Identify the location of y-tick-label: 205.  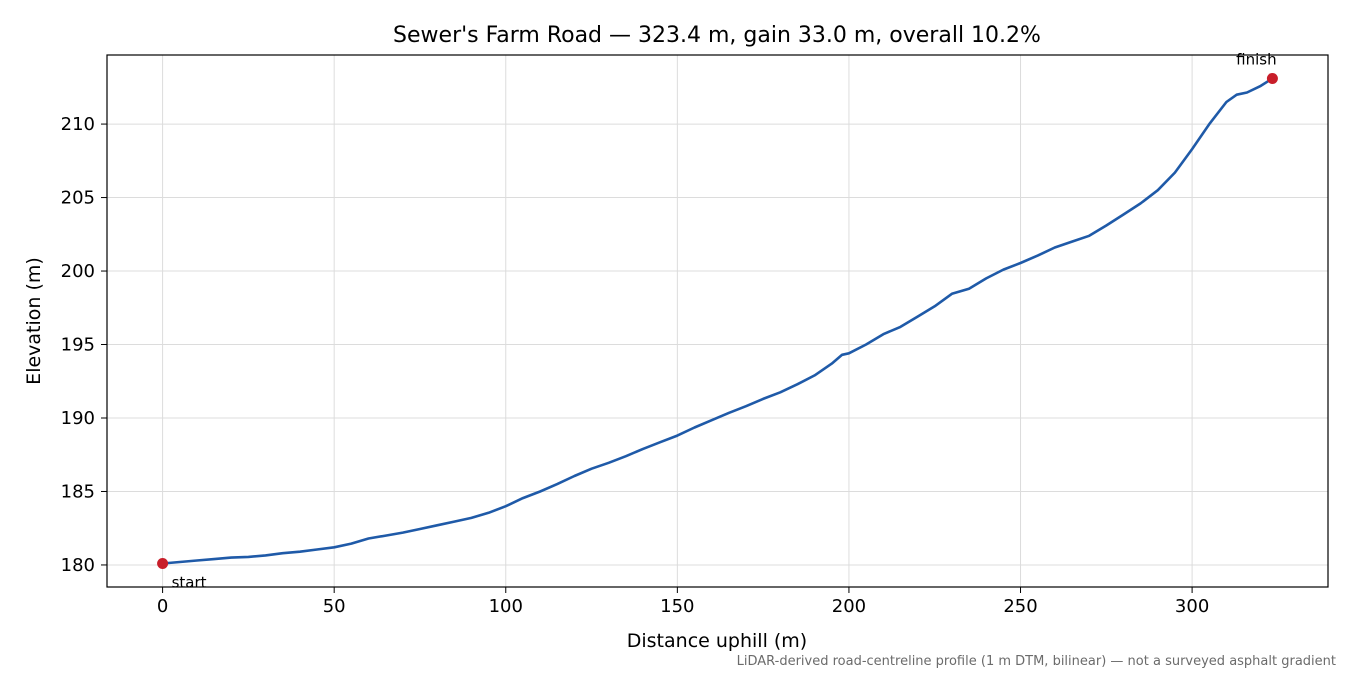
(78, 198).